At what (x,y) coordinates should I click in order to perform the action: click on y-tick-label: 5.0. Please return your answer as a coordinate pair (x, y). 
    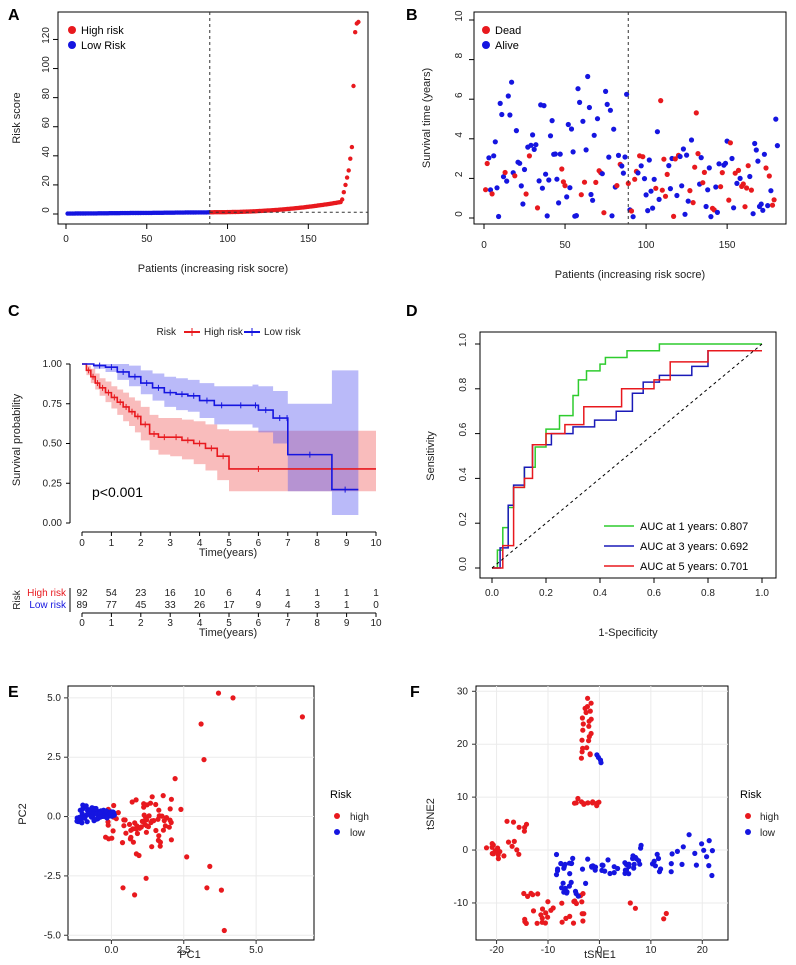
    Looking at the image, I should click on (54, 698).